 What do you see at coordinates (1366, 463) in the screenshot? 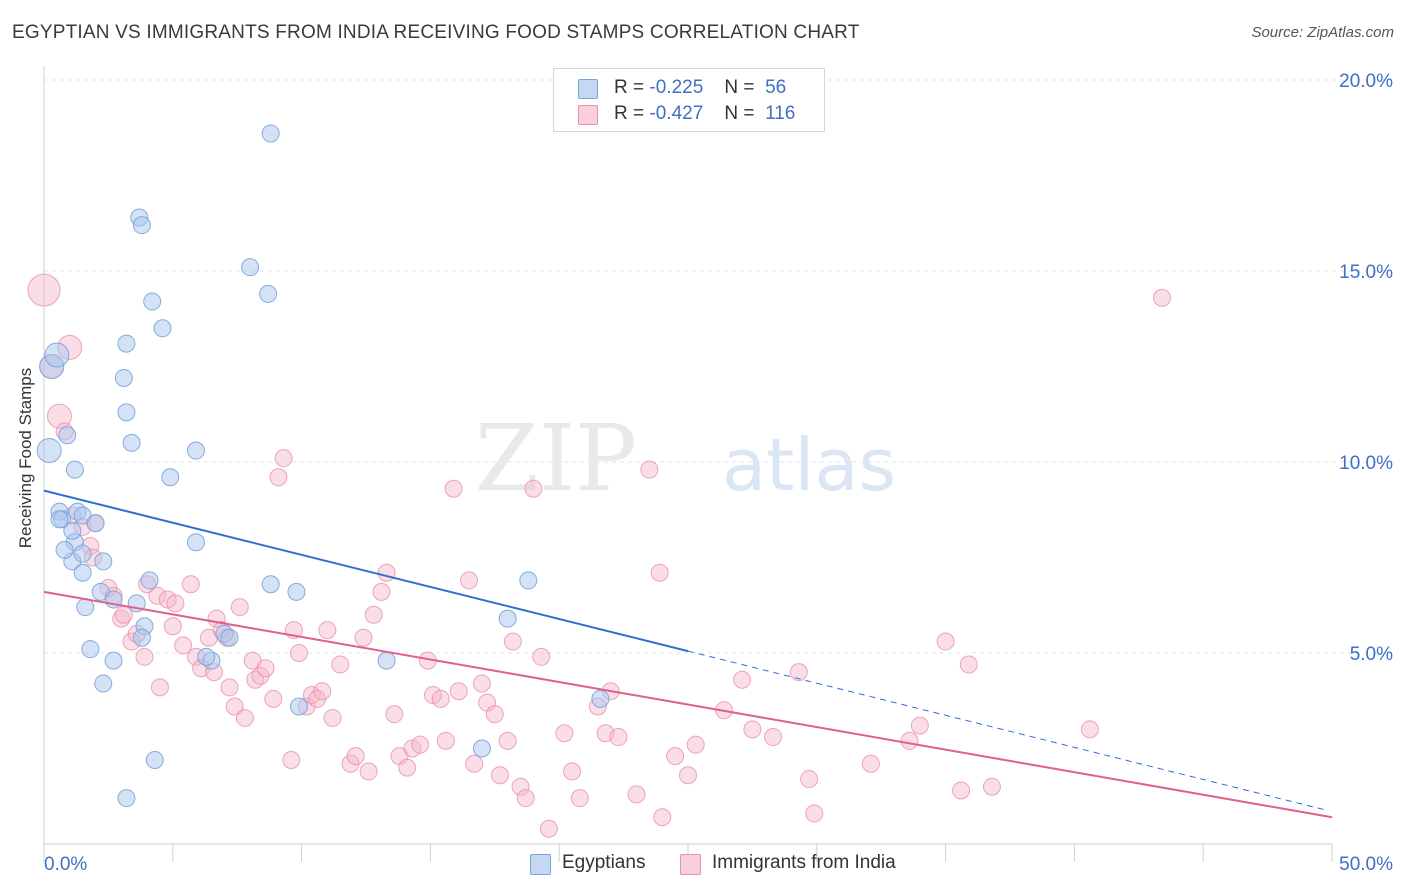
I see `y-tick-label-1: 10.0%` at bounding box center [1366, 463].